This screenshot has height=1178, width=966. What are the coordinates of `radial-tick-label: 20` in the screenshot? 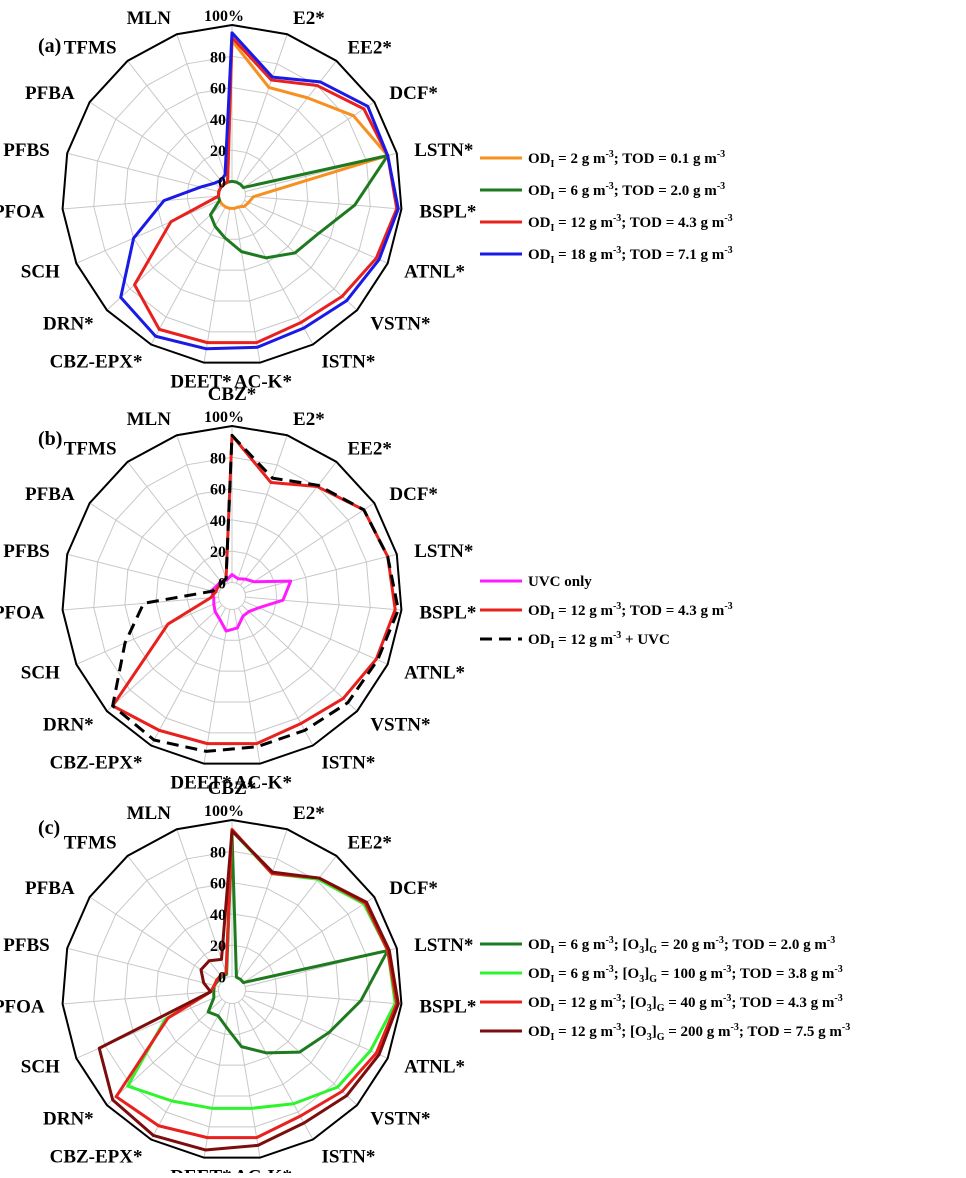 It's located at (218, 946).